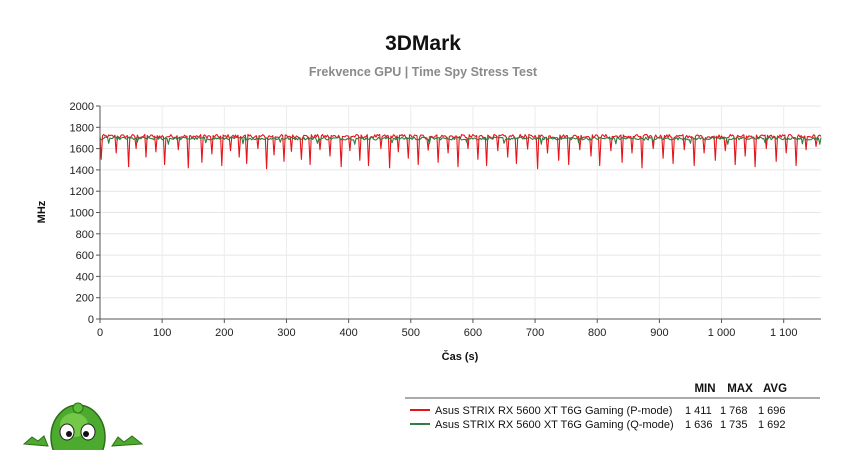  What do you see at coordinates (699, 425) in the screenshot?
I see `legend-min-q-mode: 1 636` at bounding box center [699, 425].